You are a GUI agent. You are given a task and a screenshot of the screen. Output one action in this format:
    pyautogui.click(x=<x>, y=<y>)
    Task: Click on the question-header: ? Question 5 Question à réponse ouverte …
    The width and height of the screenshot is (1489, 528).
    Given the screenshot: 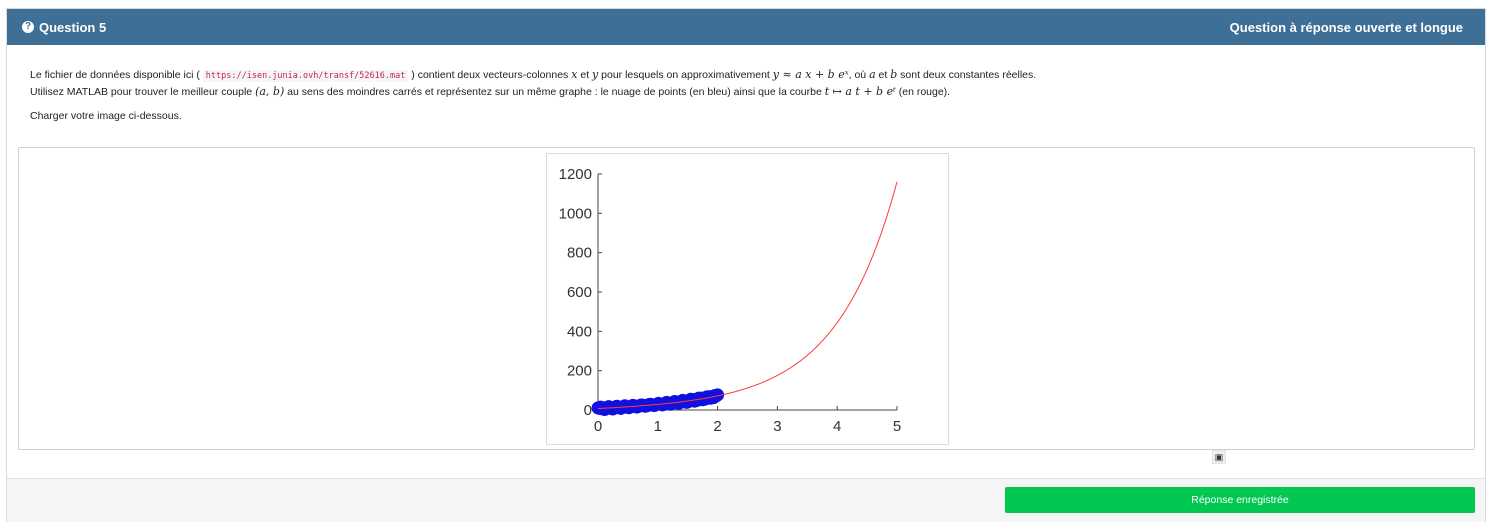 What is the action you would take?
    pyautogui.click(x=746, y=27)
    